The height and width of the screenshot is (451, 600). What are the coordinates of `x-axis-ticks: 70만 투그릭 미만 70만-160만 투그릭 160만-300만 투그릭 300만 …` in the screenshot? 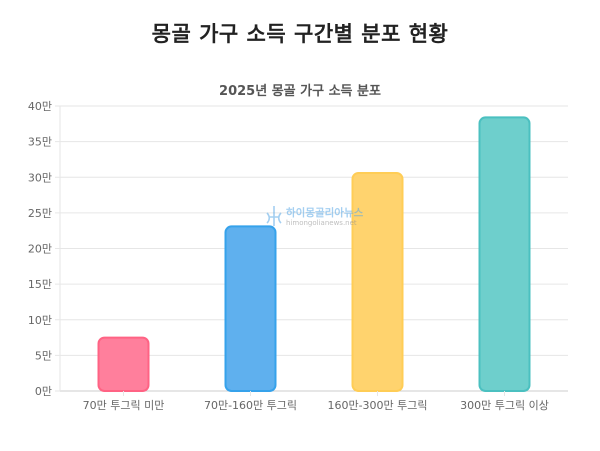 It's located at (316, 401).